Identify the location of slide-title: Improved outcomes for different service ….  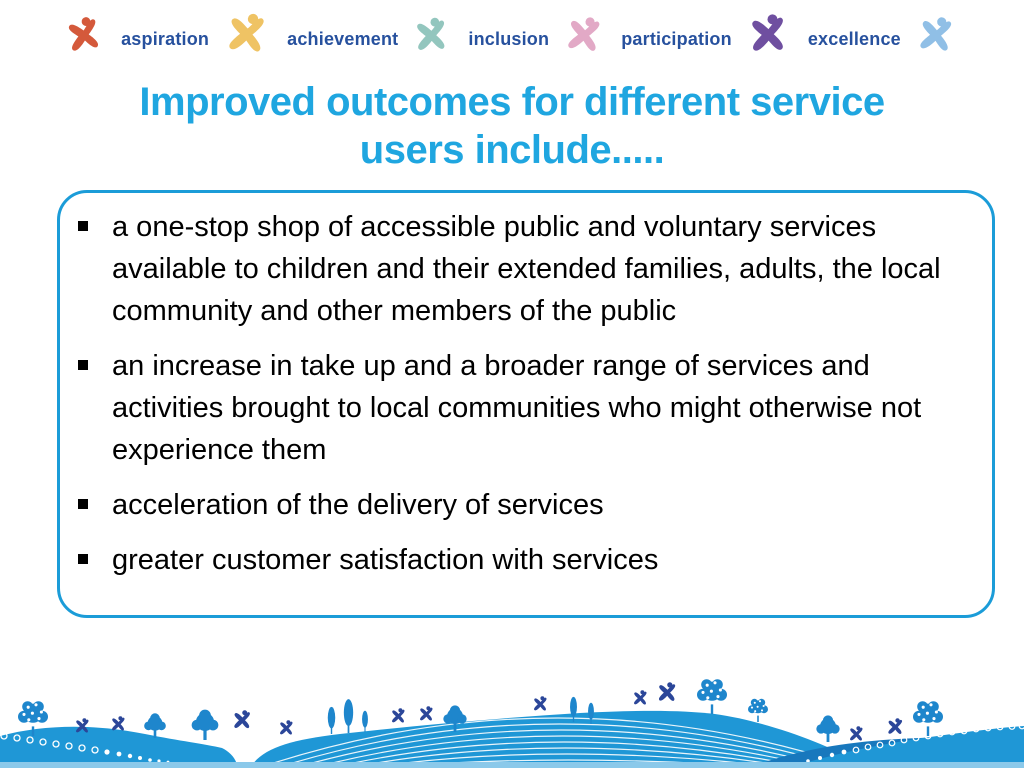
(512, 126).